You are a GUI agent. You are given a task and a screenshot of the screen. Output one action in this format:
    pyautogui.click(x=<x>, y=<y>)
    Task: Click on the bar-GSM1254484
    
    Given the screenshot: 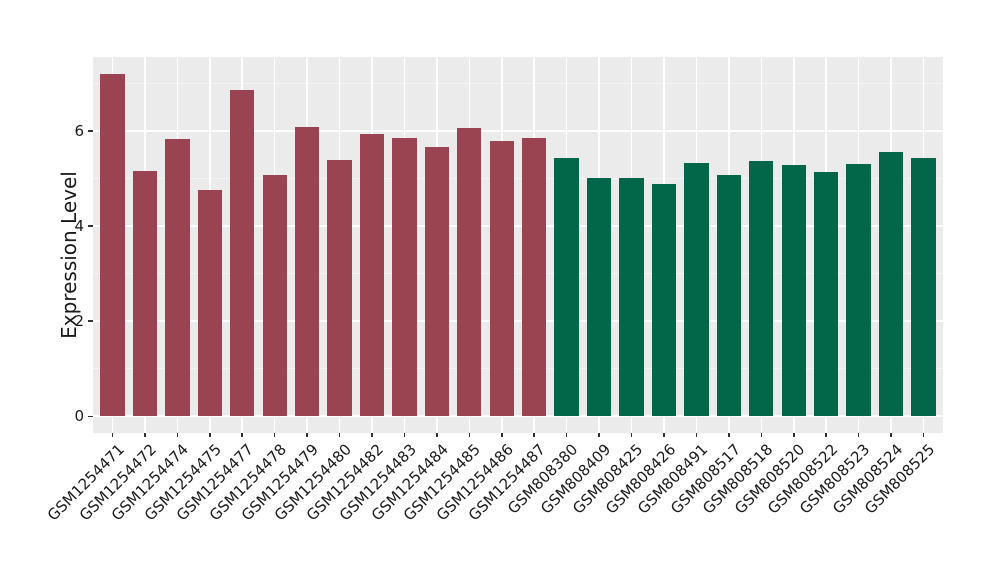 What is the action you would take?
    pyautogui.click(x=437, y=281)
    